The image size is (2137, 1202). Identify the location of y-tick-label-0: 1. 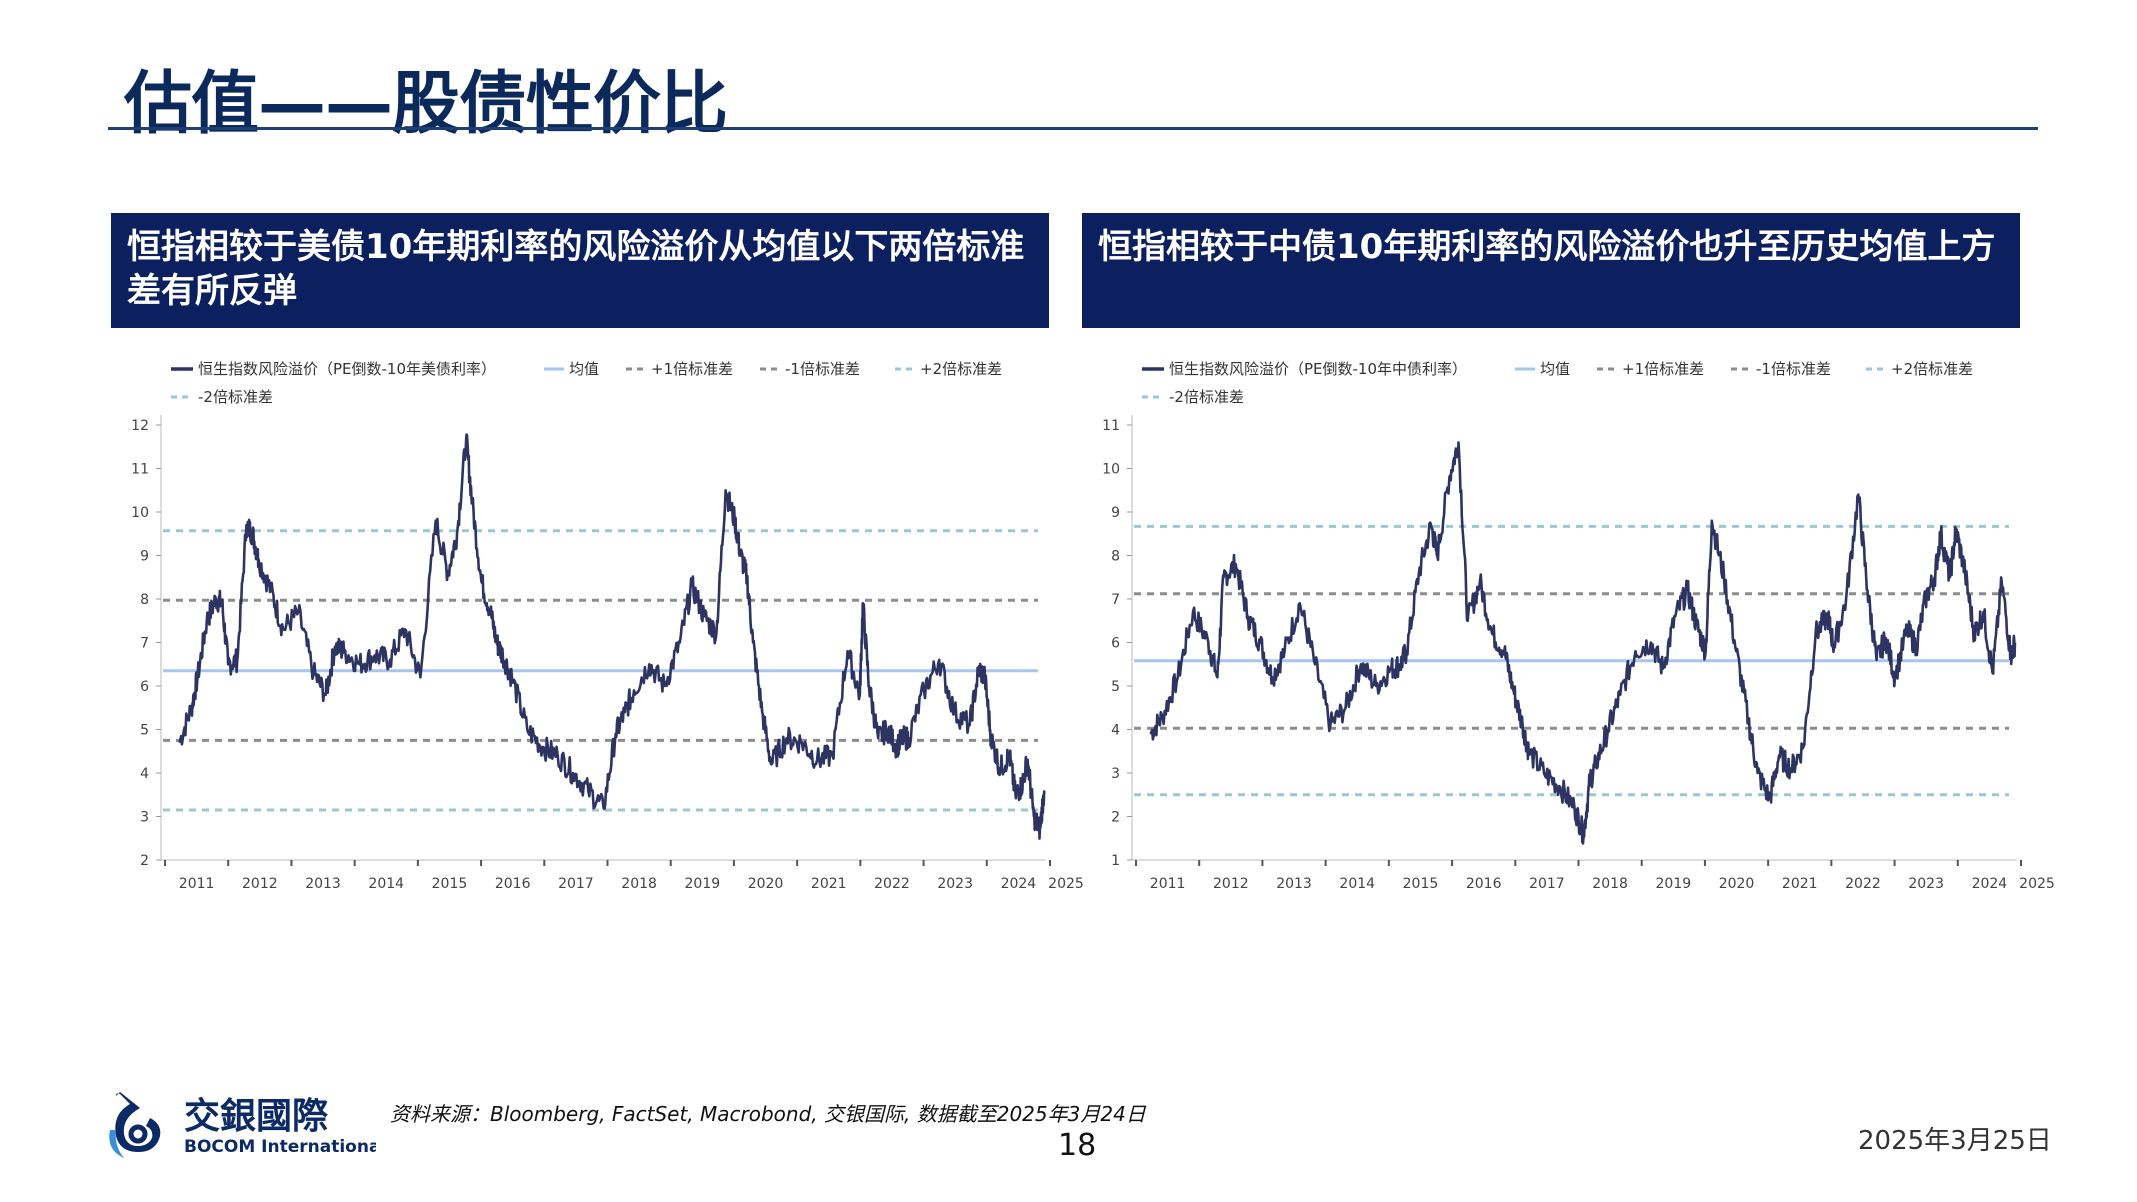
(1115, 861).